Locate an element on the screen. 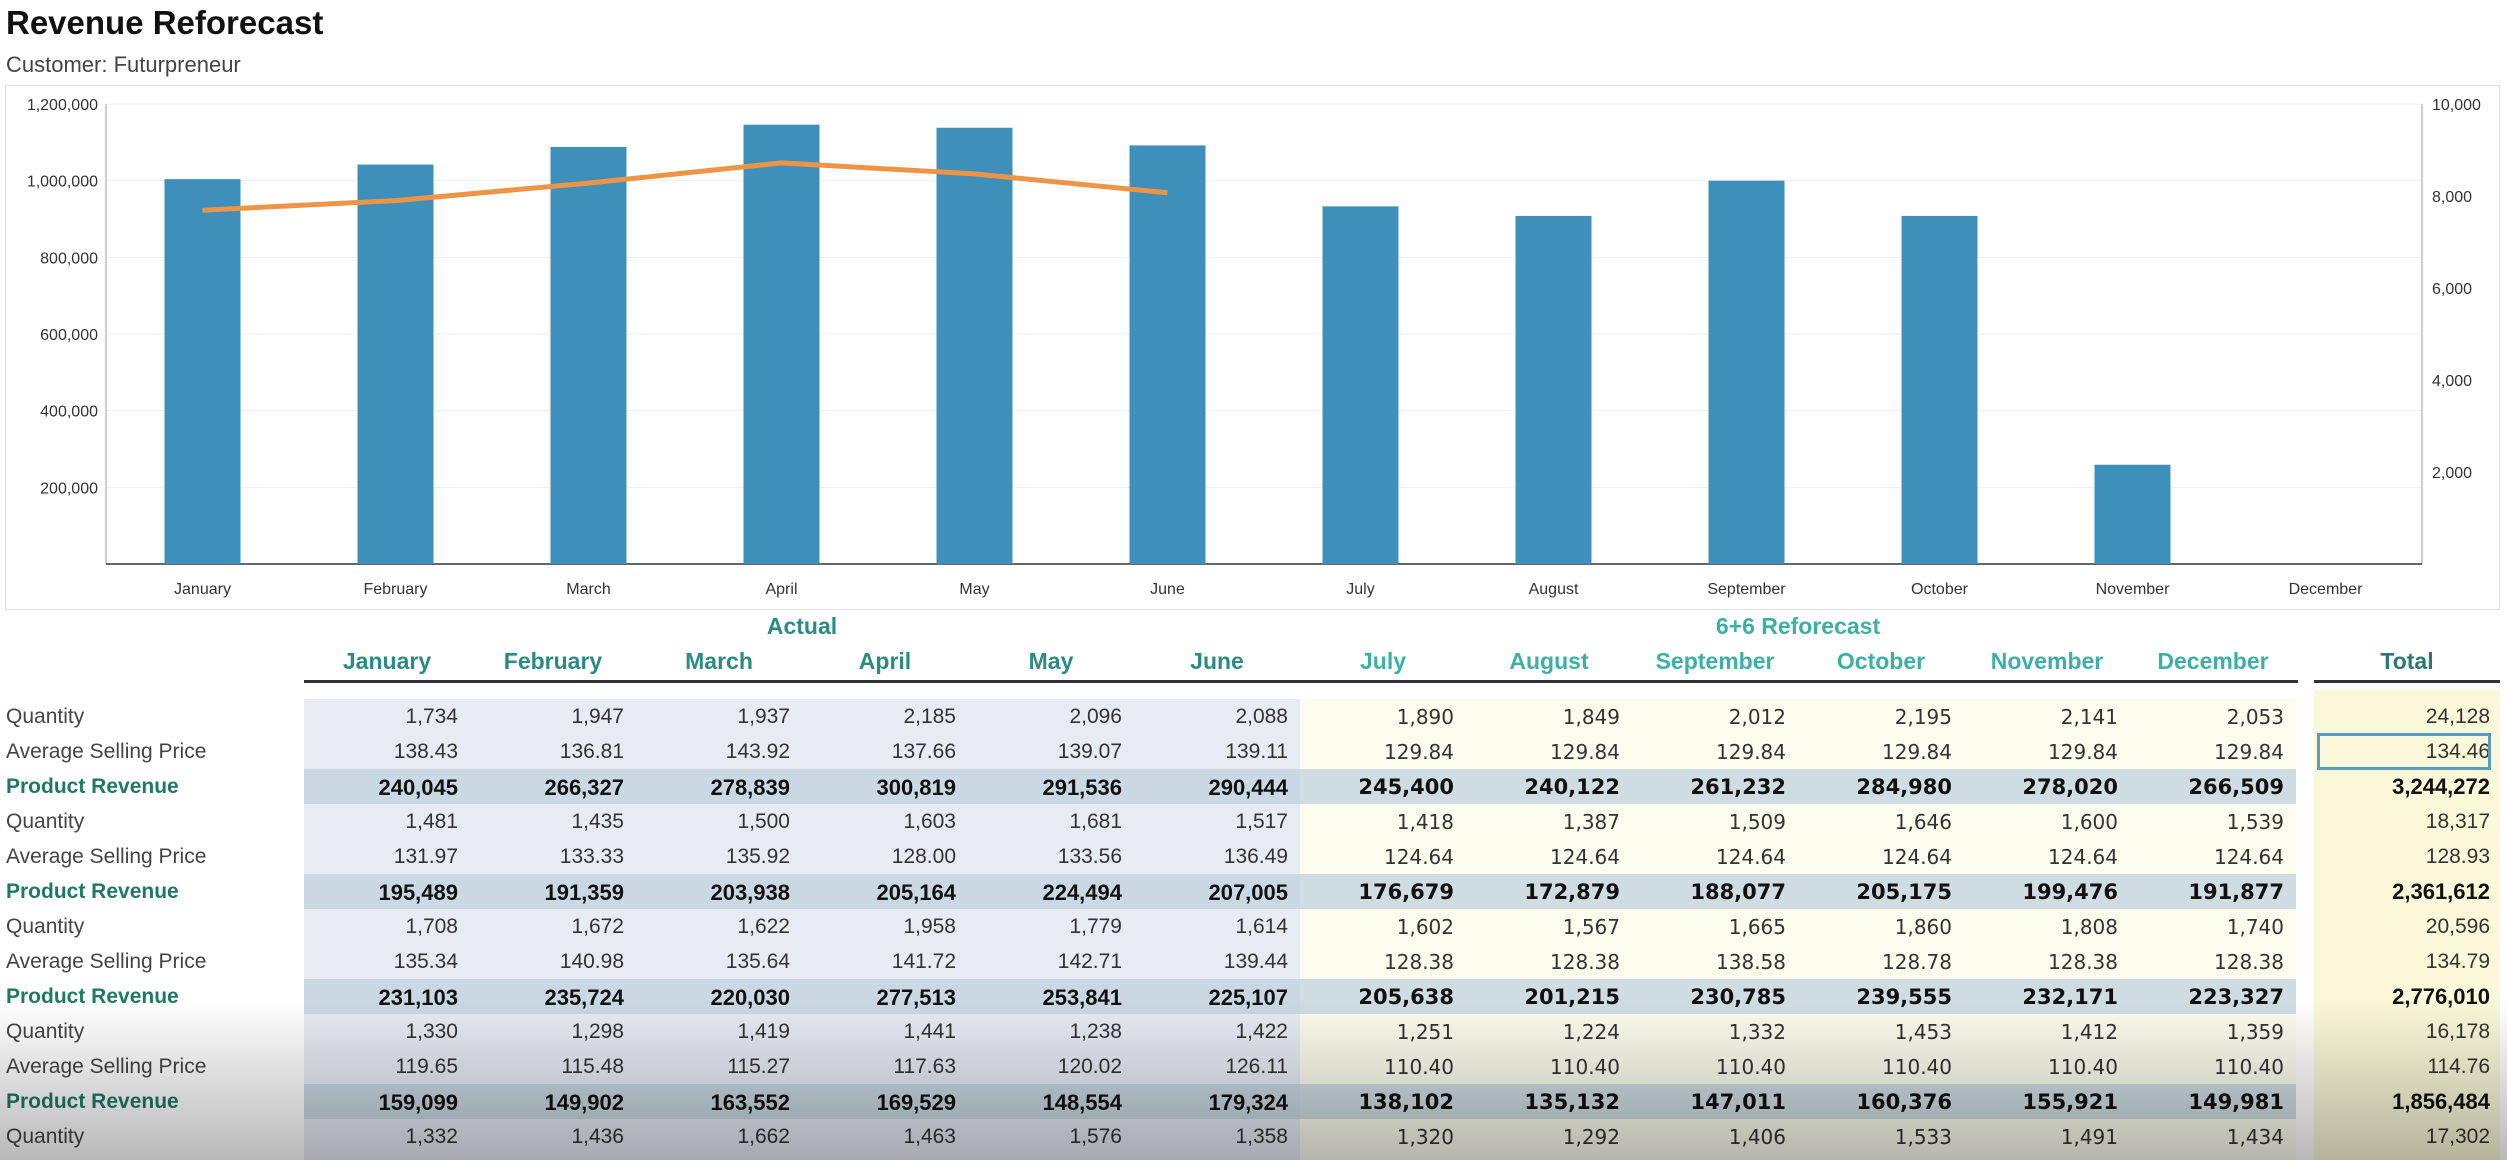  cell-march: 135.92 is located at coordinates (757, 856).